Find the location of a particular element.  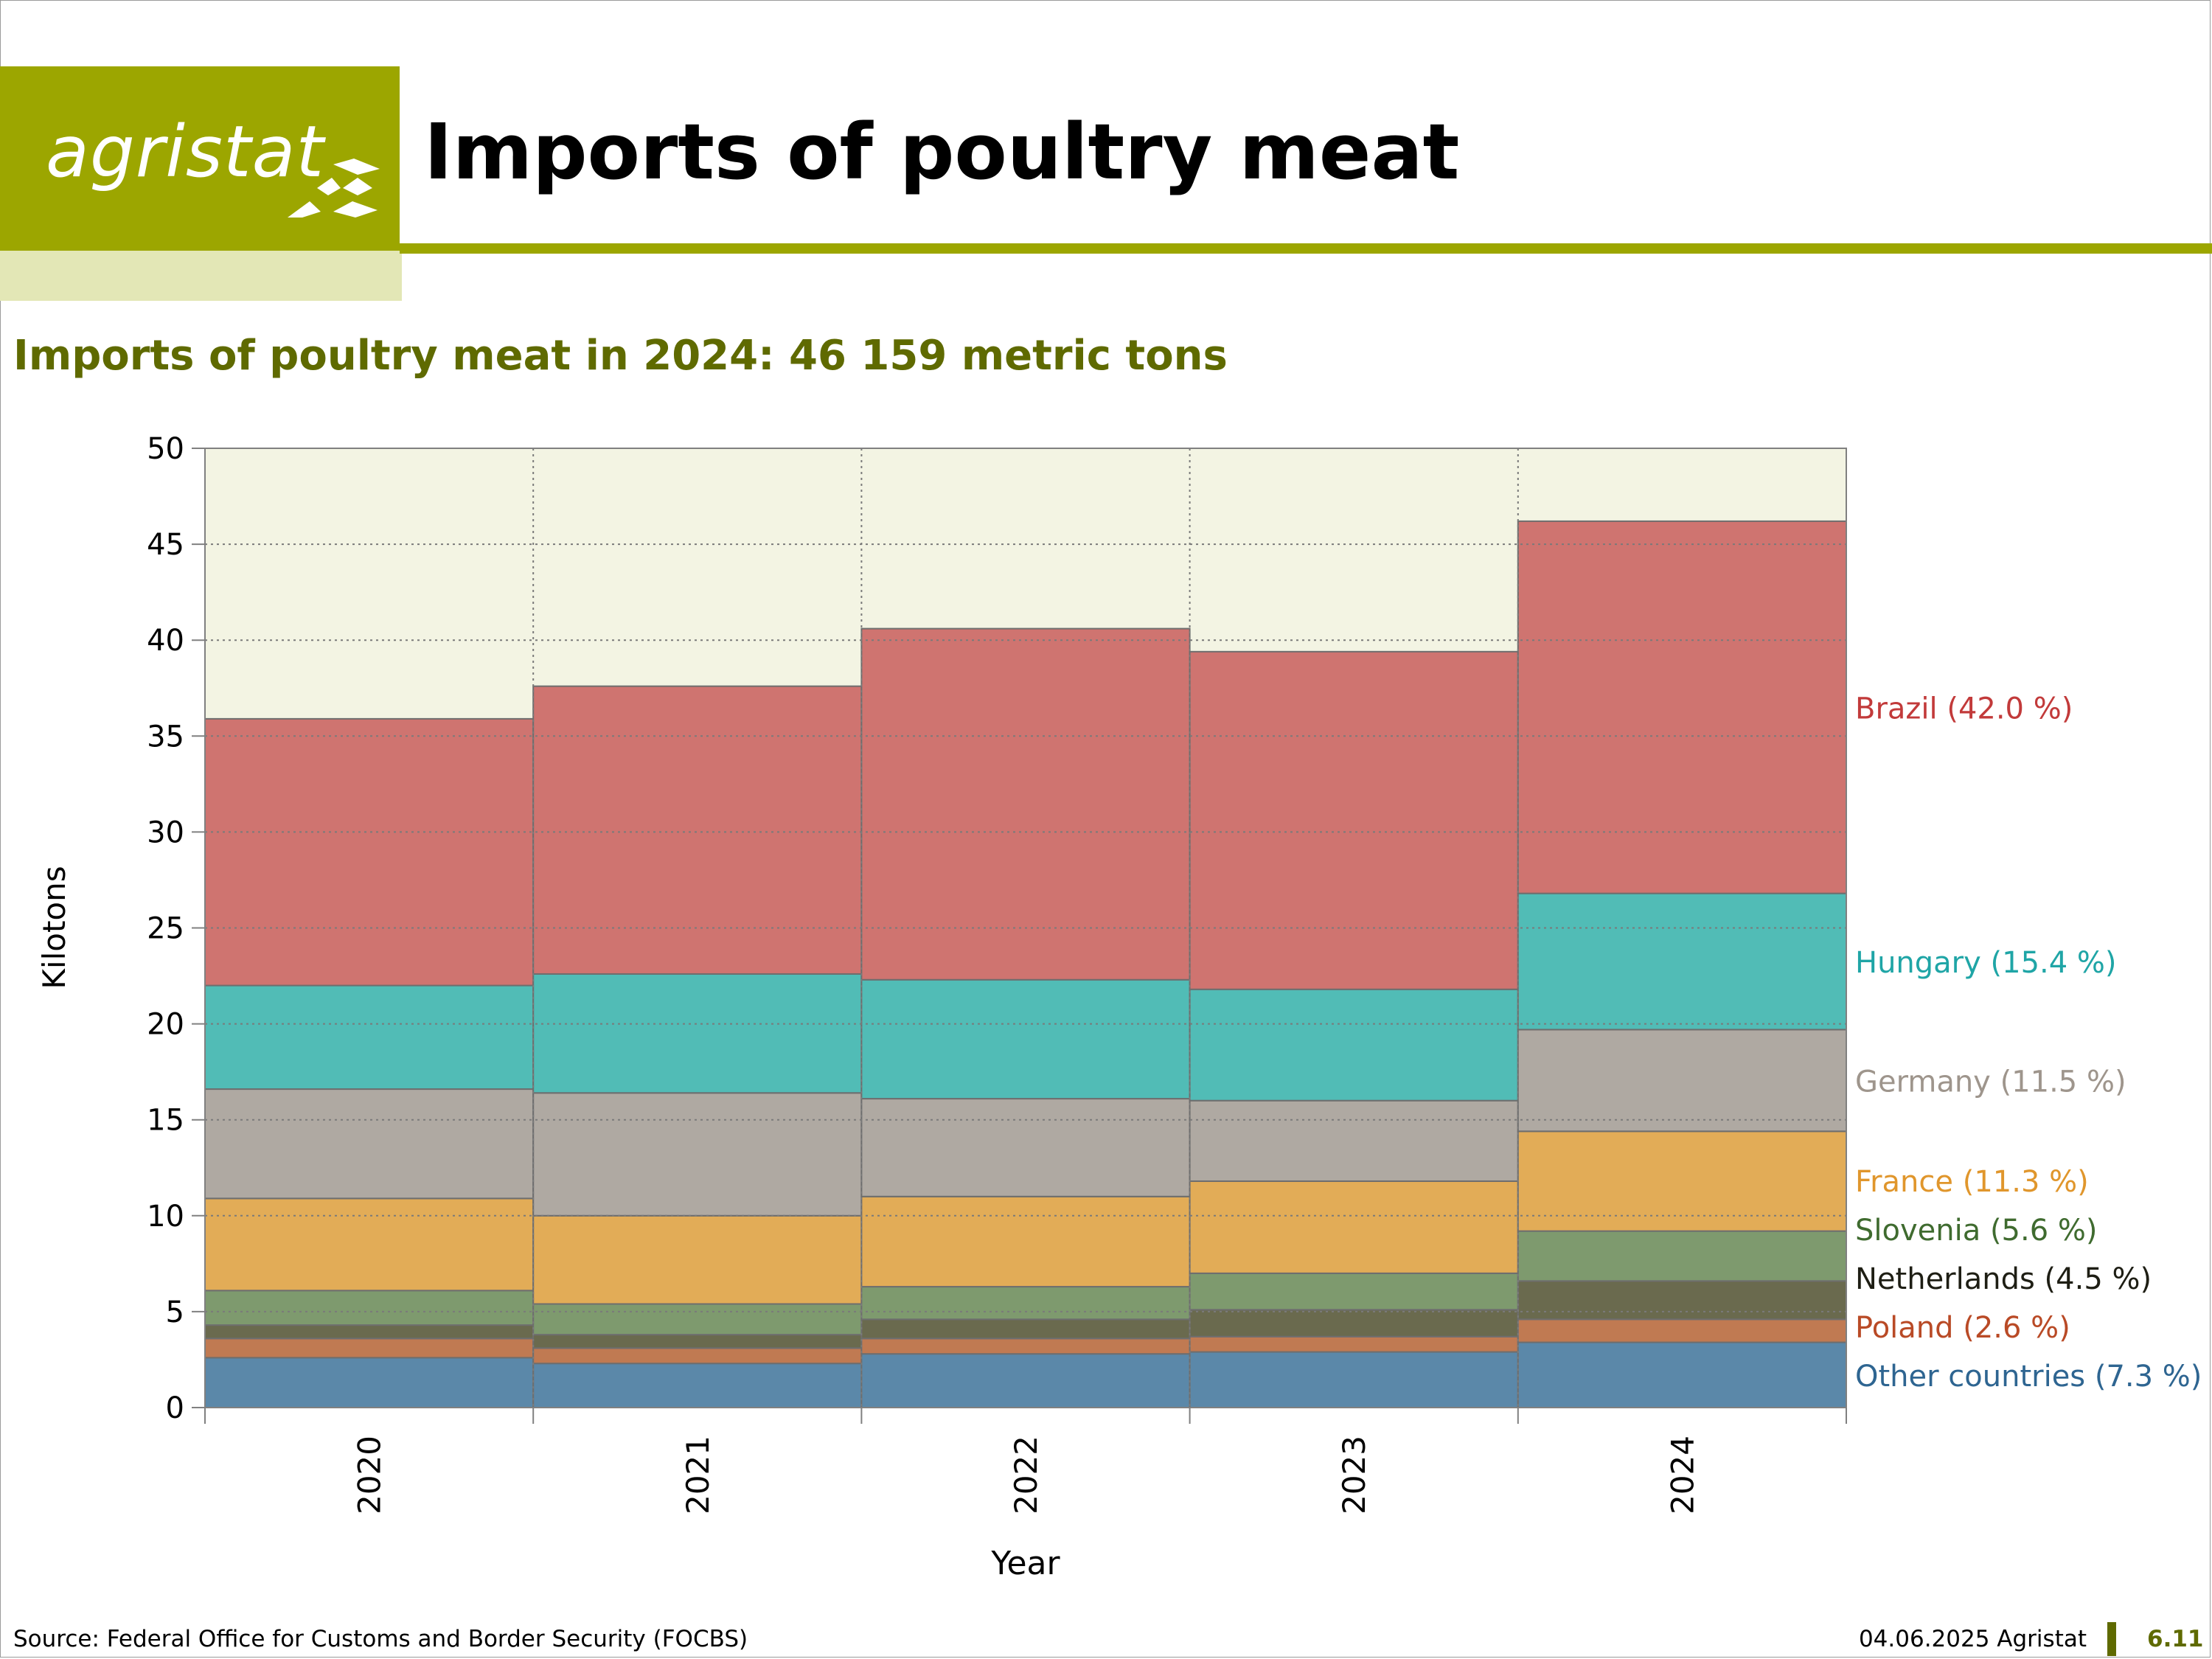

x-axis-label: Year is located at coordinates (1025, 1563).